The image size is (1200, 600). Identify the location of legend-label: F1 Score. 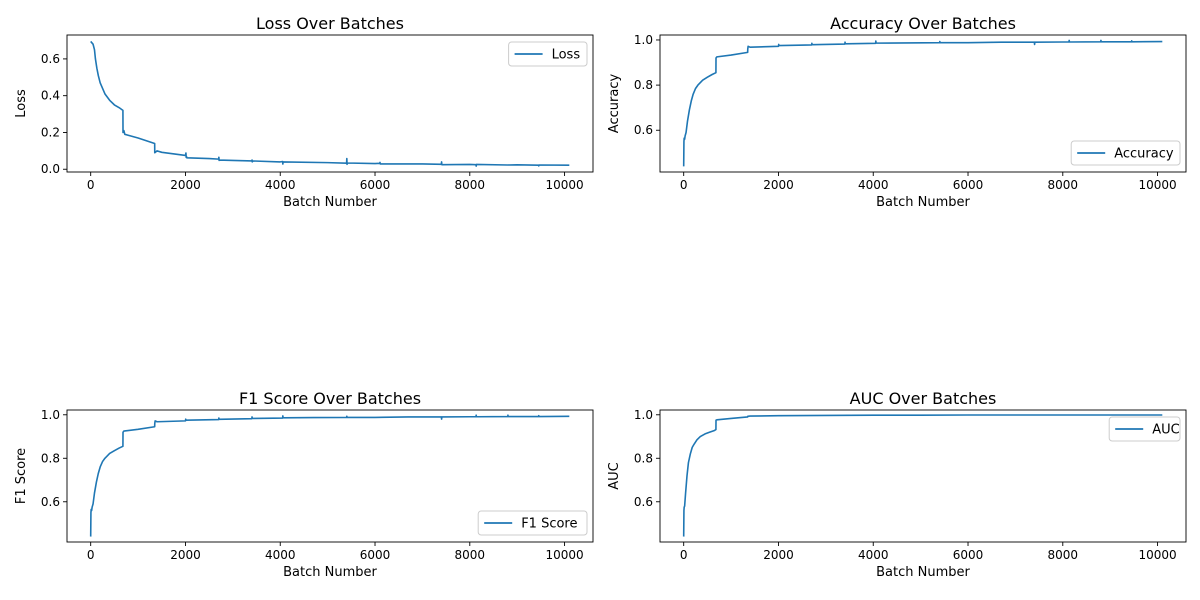
(549, 524).